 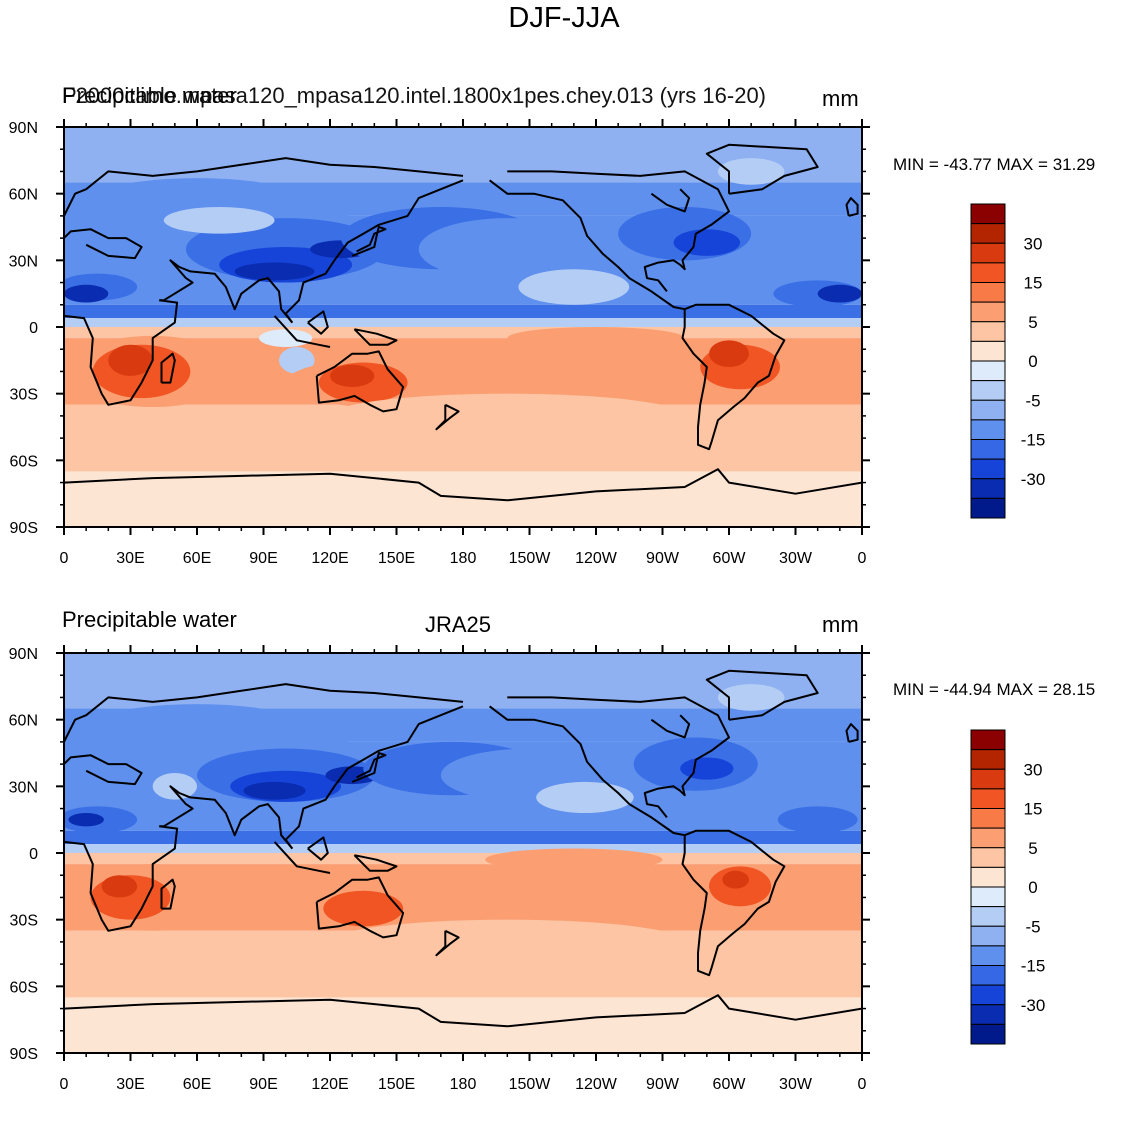 What do you see at coordinates (149, 619) in the screenshot?
I see `panel-left-label: Precipitable water` at bounding box center [149, 619].